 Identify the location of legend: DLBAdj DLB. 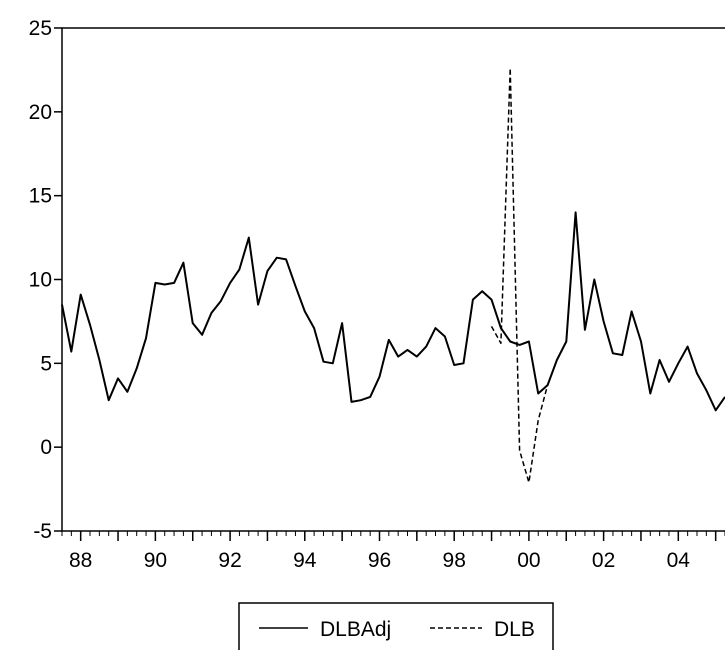
(396, 626).